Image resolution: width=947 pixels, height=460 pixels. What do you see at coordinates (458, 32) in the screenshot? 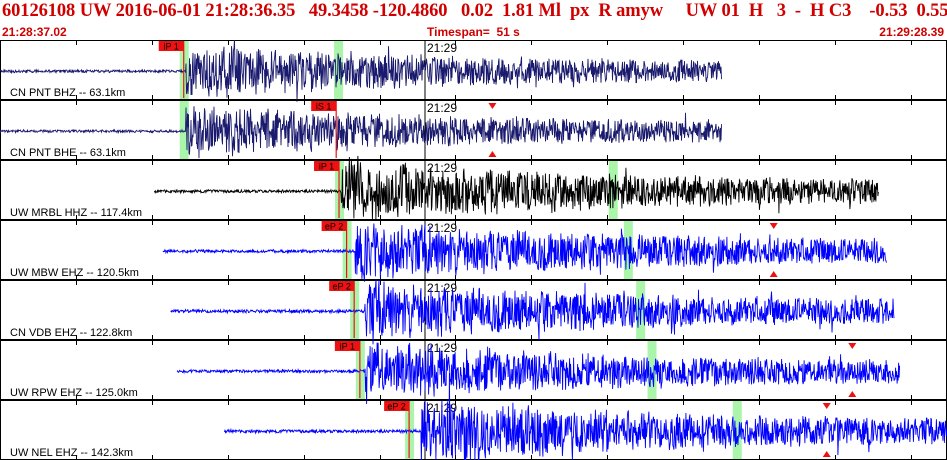
I see `timespan-label: Timespan=` at bounding box center [458, 32].